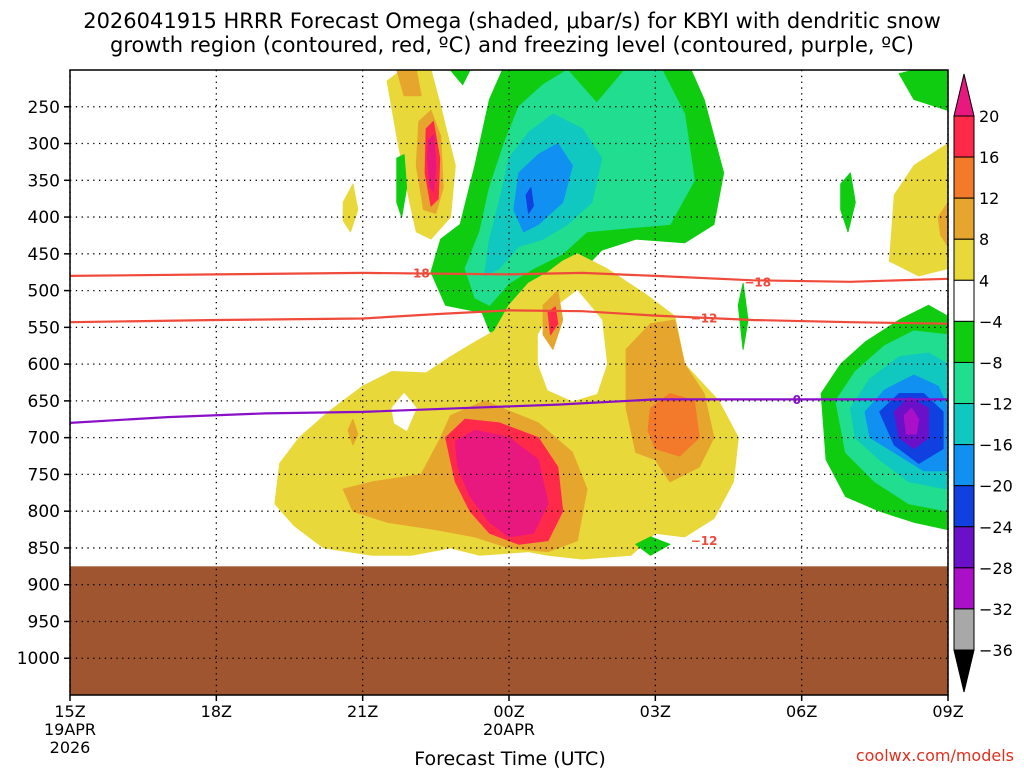 The height and width of the screenshot is (768, 1024). I want to click on contour-label-2-0: 0, so click(797, 400).